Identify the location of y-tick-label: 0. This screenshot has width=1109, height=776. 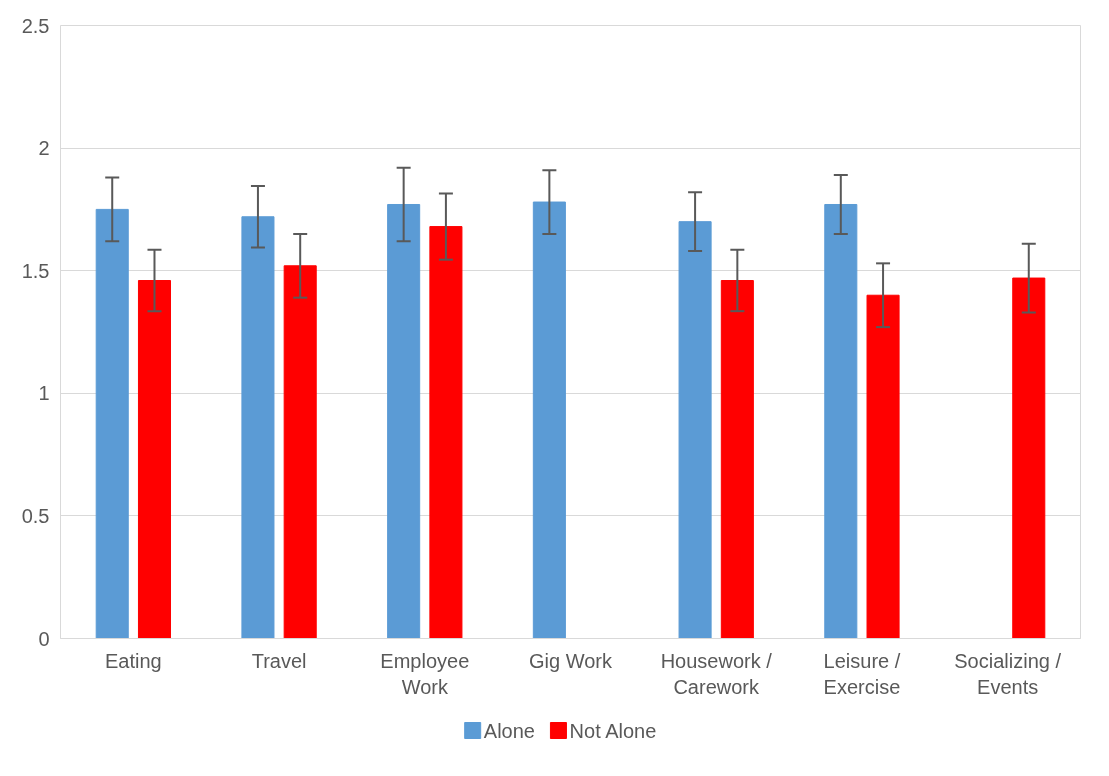
(44, 638).